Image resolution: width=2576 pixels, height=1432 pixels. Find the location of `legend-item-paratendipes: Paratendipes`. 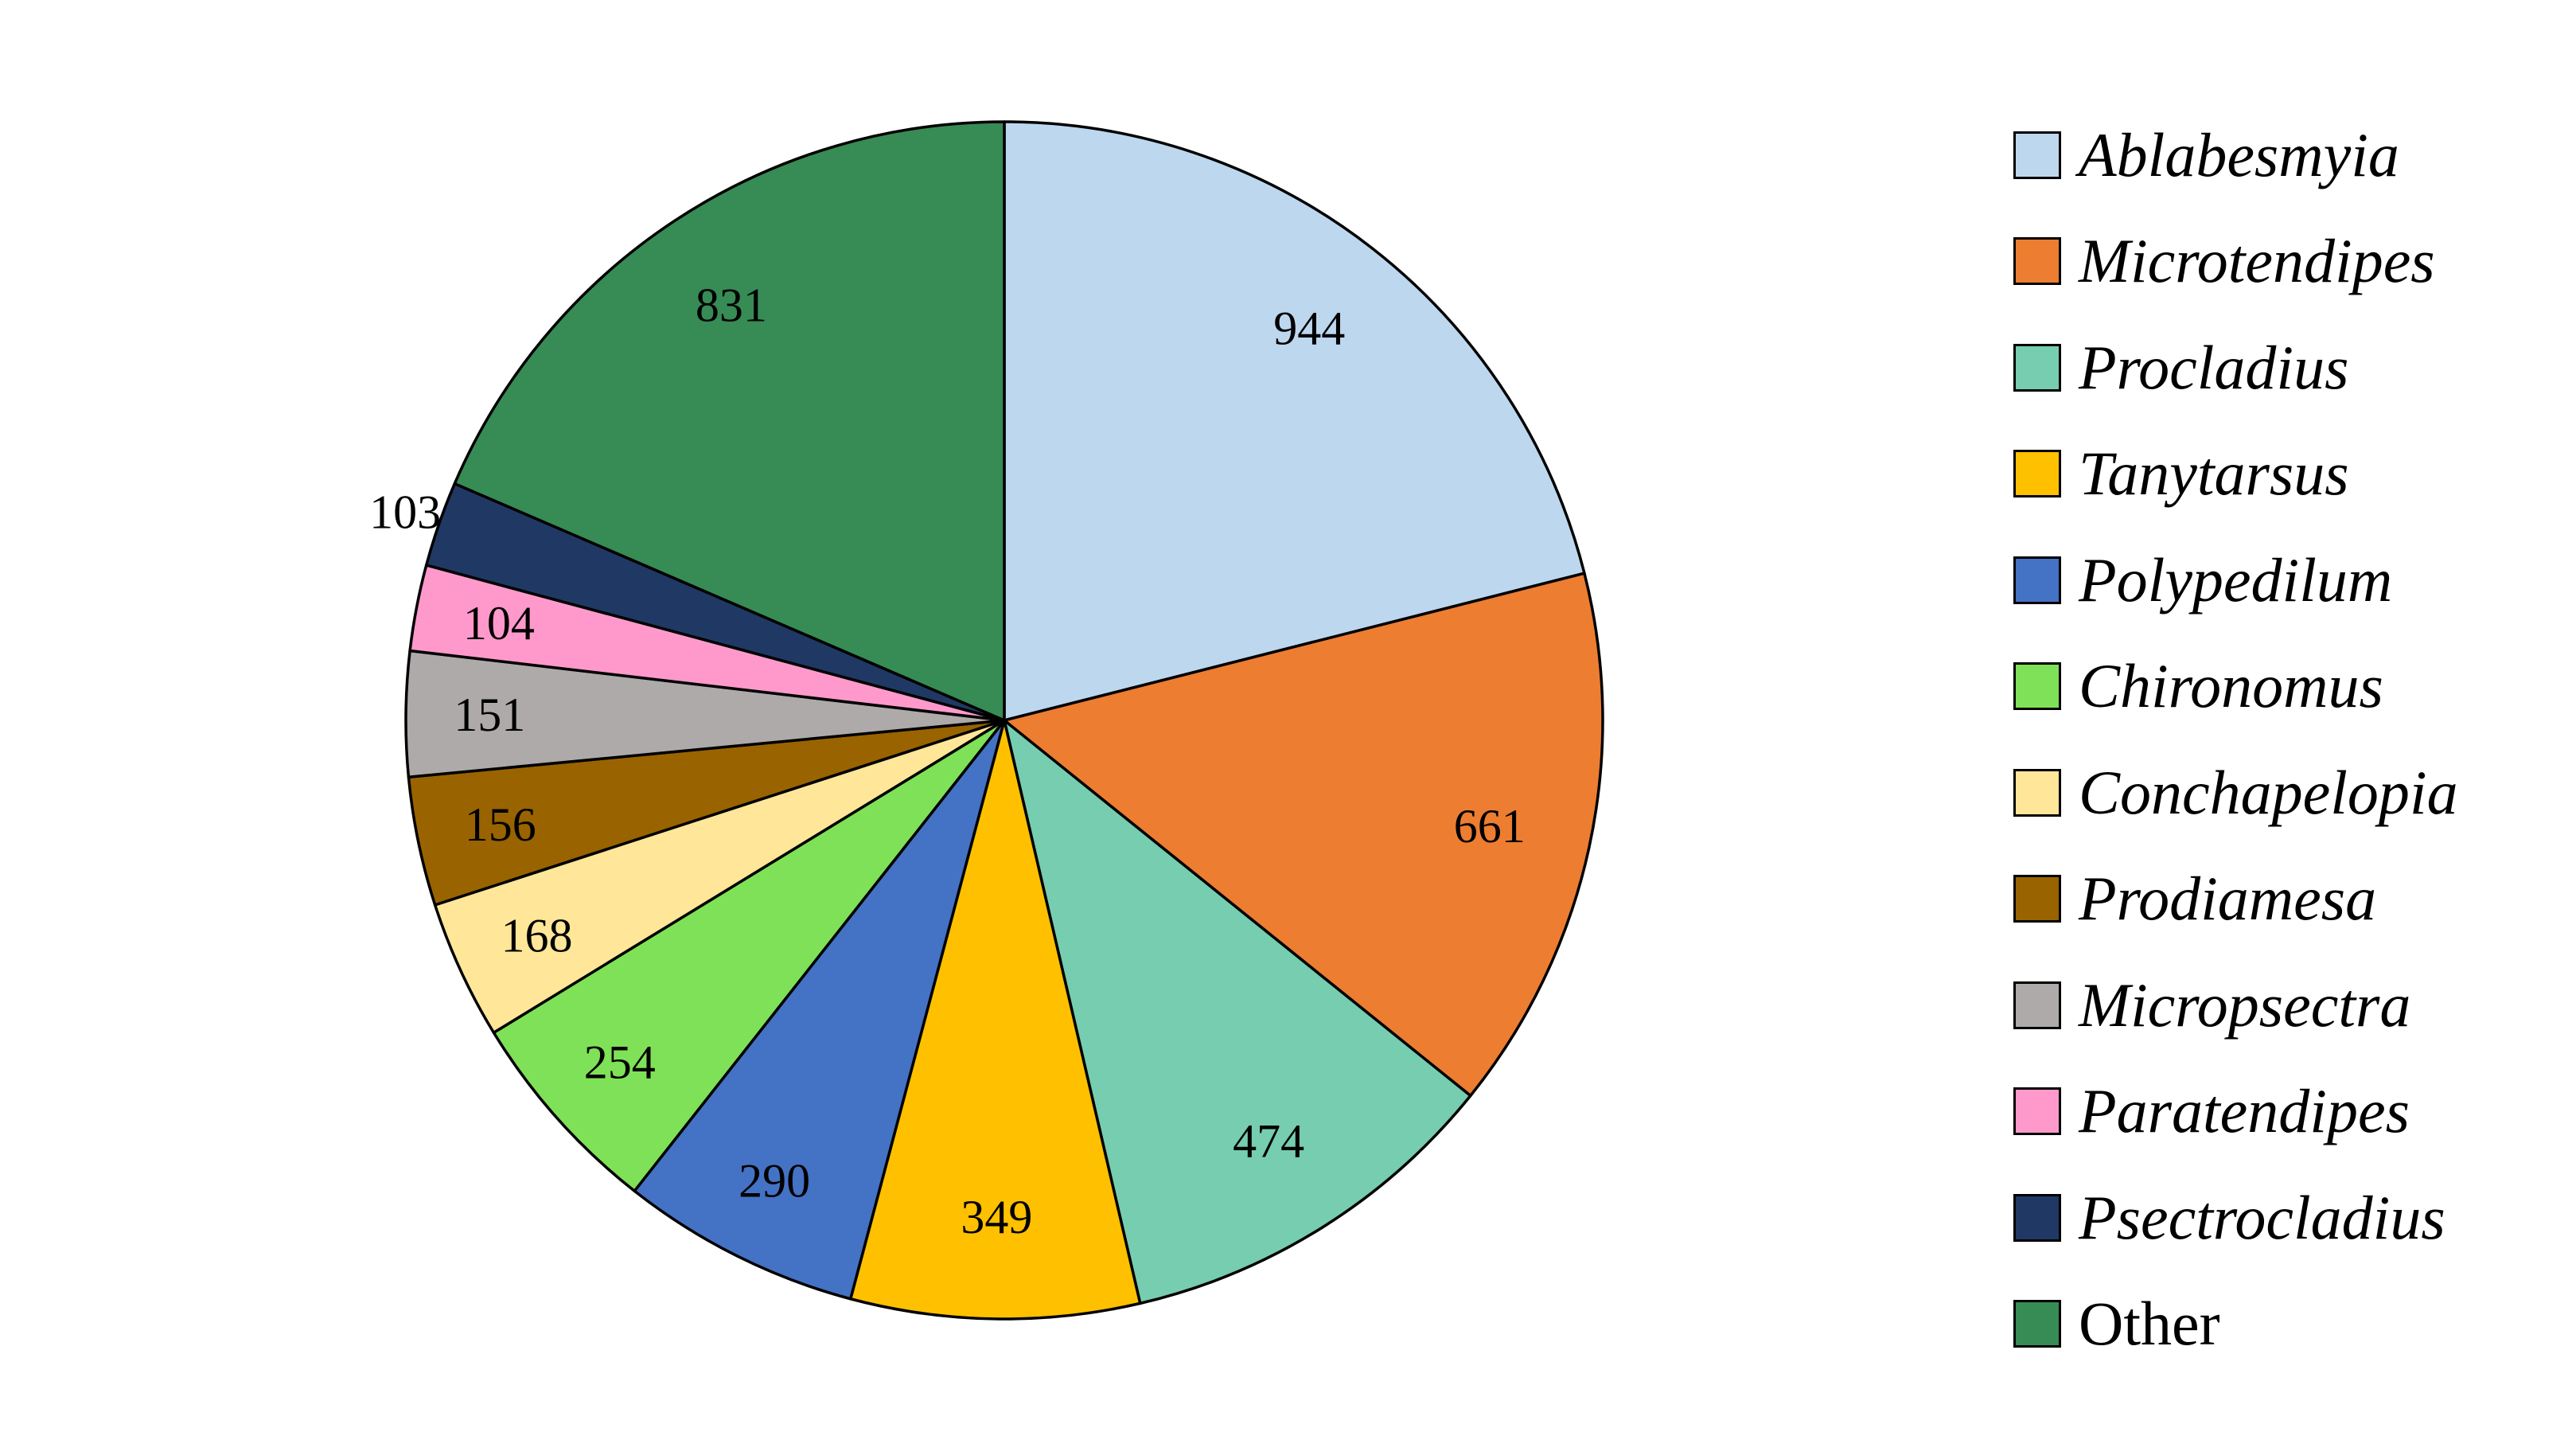

legend-item-paratendipes: Paratendipes is located at coordinates (2235, 1112).